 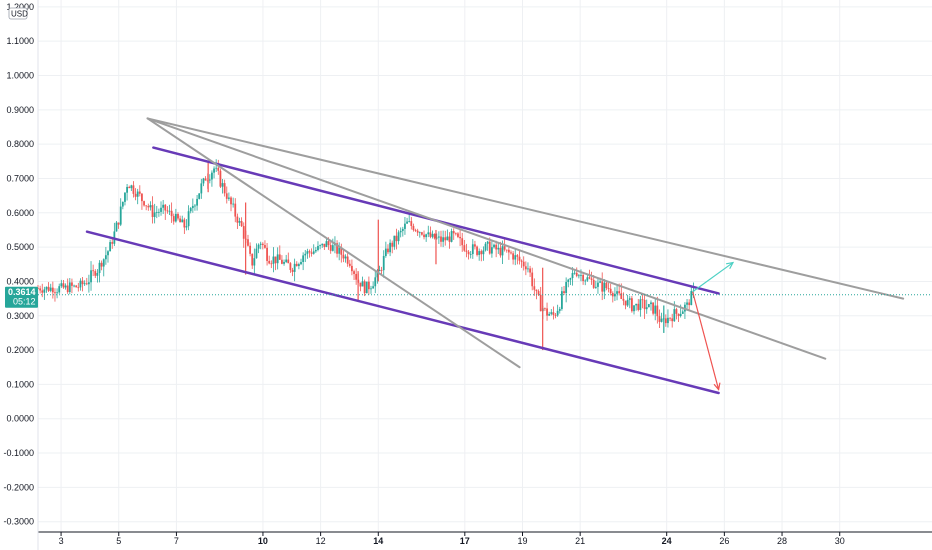 I want to click on y-tick-label: 0.7000, so click(x=20, y=178).